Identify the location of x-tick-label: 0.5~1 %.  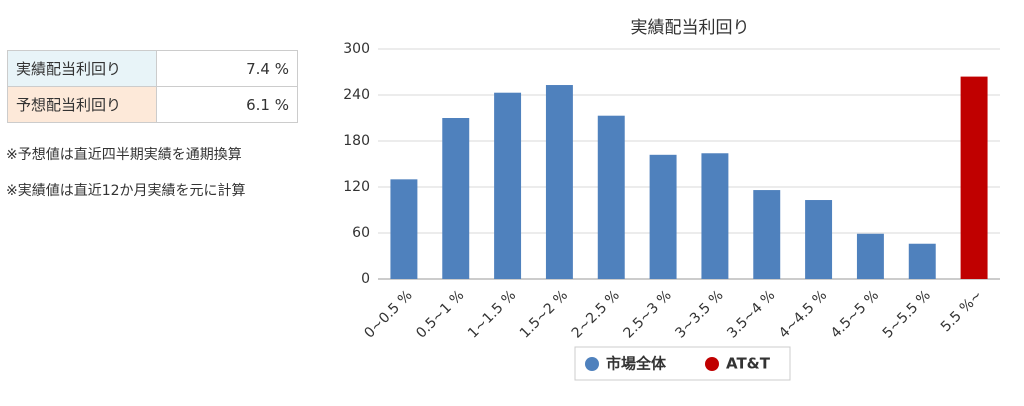
(440, 314).